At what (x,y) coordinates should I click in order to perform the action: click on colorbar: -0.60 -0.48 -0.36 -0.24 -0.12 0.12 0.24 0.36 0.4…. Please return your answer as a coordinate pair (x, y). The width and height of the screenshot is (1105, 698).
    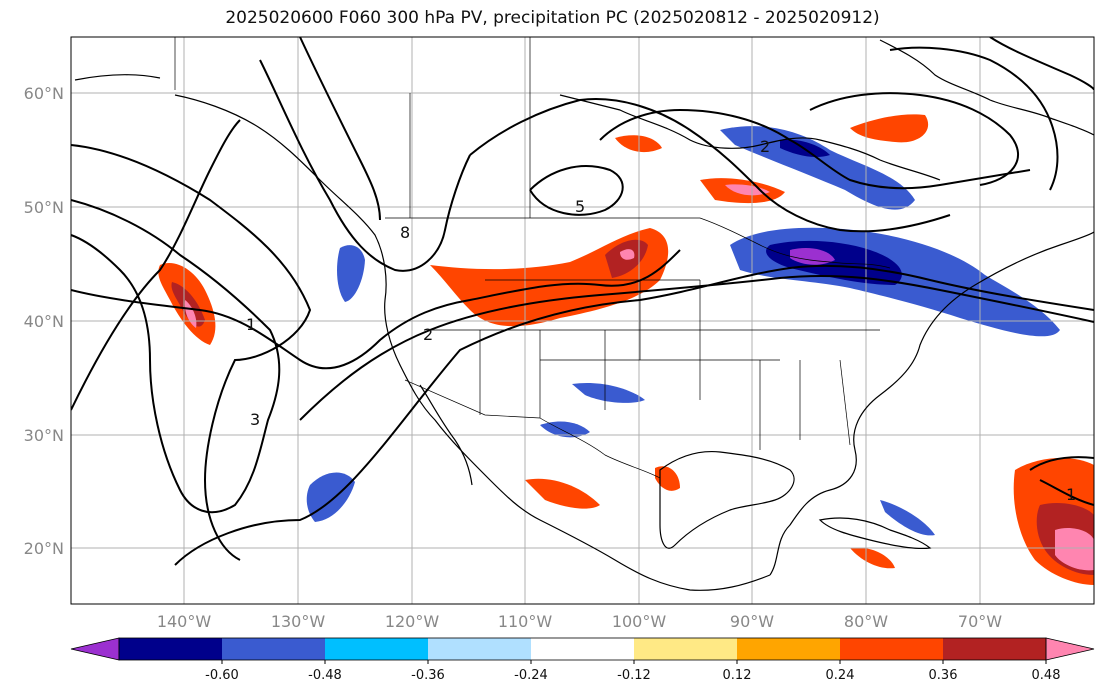
    Looking at the image, I should click on (582, 660).